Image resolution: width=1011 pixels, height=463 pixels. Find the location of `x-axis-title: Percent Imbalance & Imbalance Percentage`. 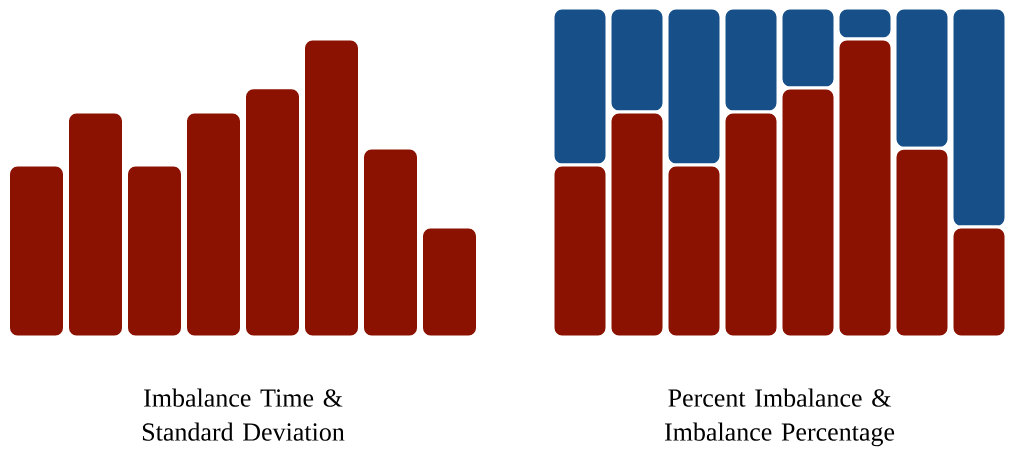

x-axis-title: Percent Imbalance & Imbalance Percentage is located at coordinates (779, 417).